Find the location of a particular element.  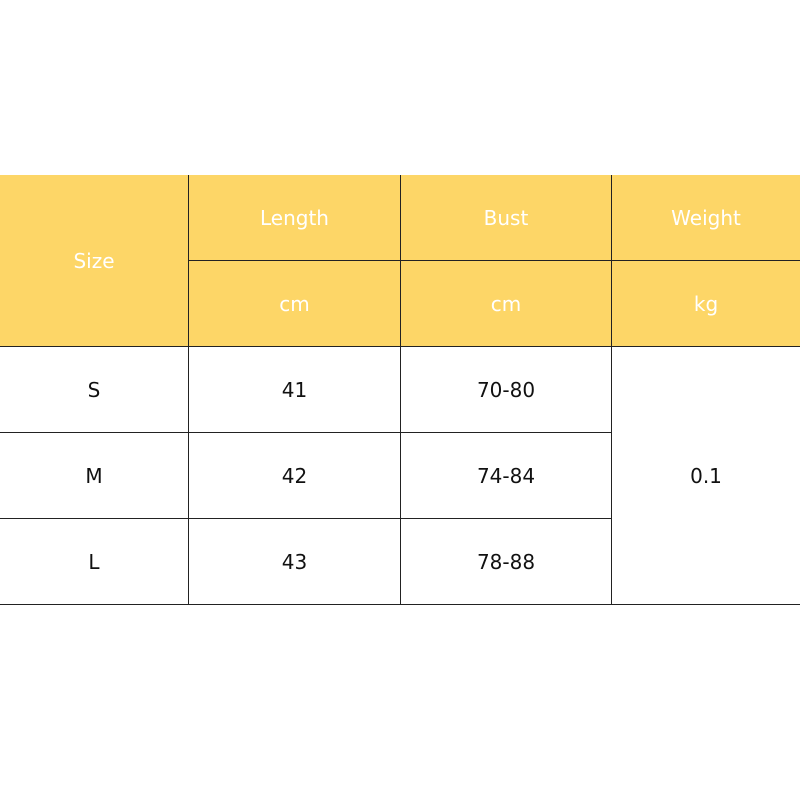

data-cell-text: 42 is located at coordinates (294, 475).